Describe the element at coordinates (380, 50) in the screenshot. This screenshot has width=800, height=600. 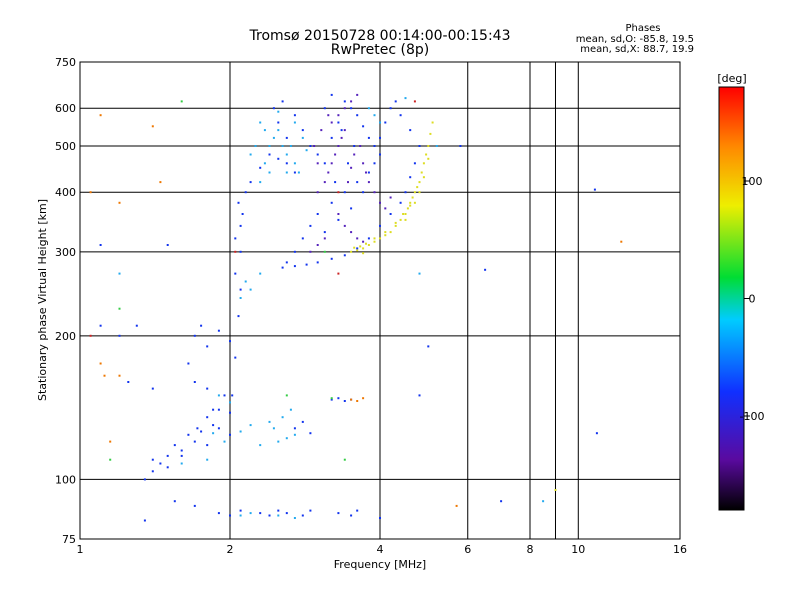
I see `chart-subtitle: RwPretec (8p)` at that location.